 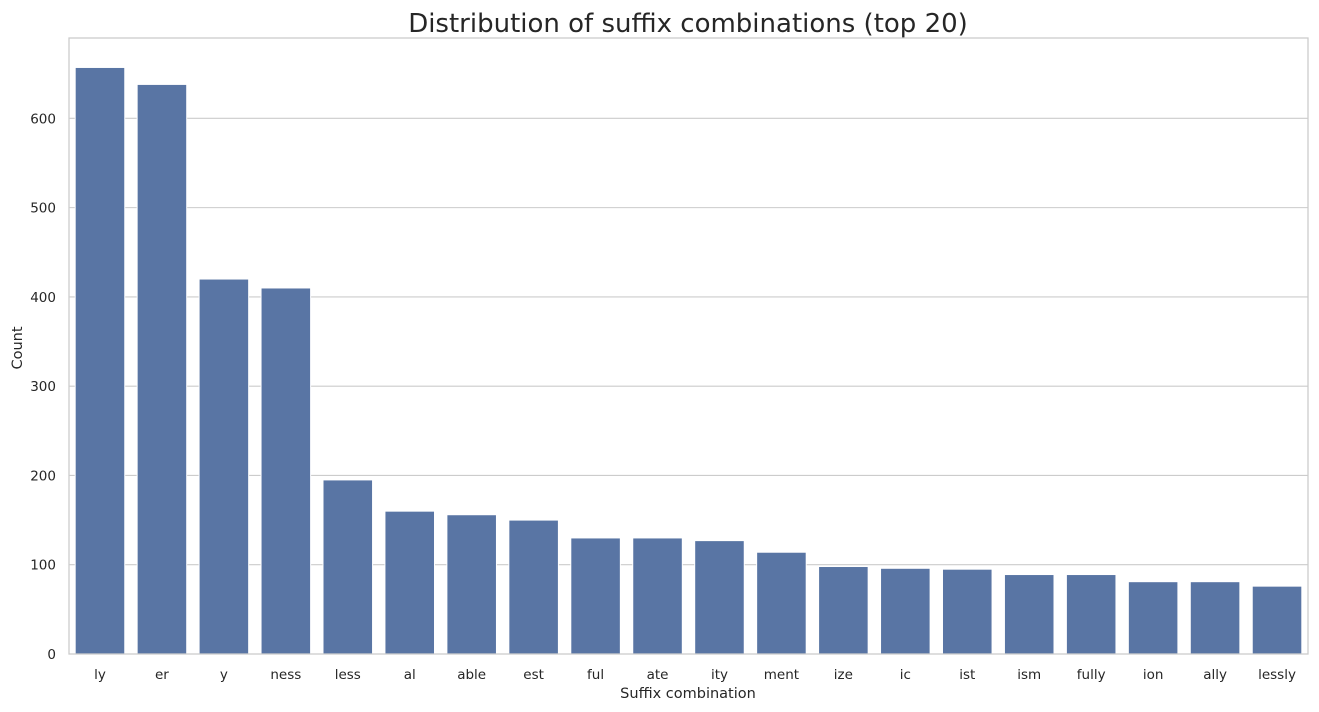 What do you see at coordinates (719, 597) in the screenshot?
I see `bar-ity` at bounding box center [719, 597].